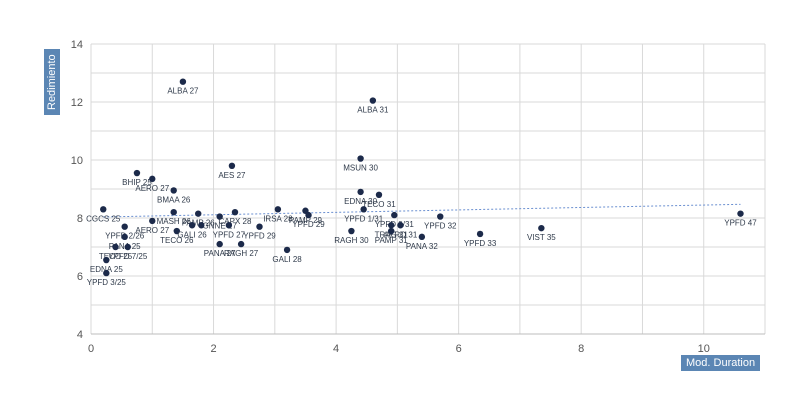 The height and width of the screenshot is (408, 800). What do you see at coordinates (721, 363) in the screenshot?
I see `x-axis-title: Mod. Duration` at bounding box center [721, 363].